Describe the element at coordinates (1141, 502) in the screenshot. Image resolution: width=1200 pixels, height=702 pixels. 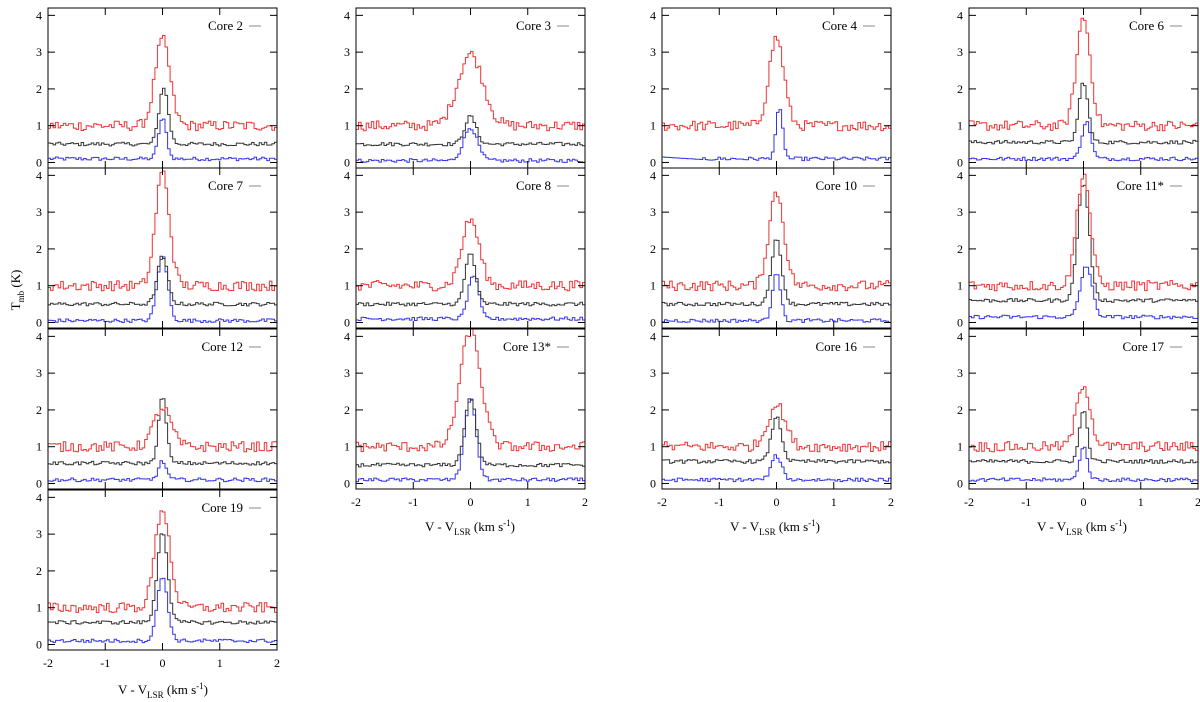
I see `x-tick-label: 1` at that location.